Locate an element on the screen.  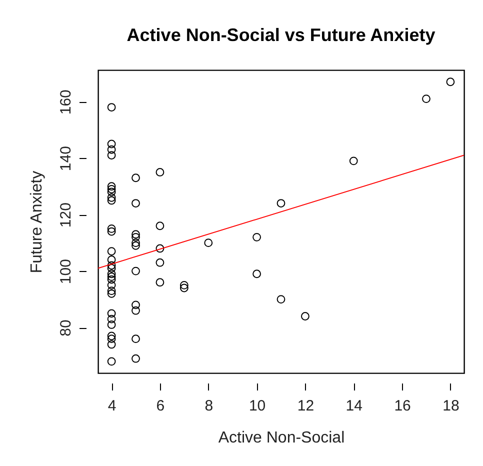
x-tick-label: 8 is located at coordinates (209, 406).